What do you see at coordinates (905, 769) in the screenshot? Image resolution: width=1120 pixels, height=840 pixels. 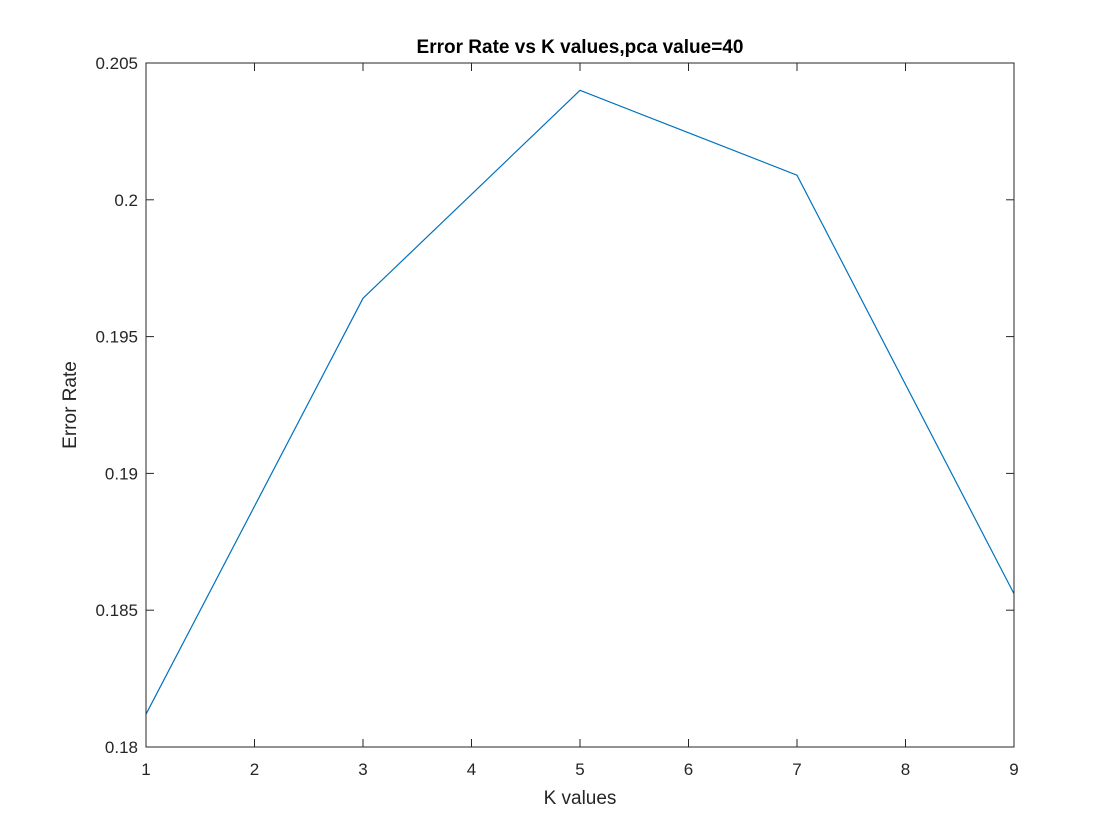 I see `x-tick-label: 8` at bounding box center [905, 769].